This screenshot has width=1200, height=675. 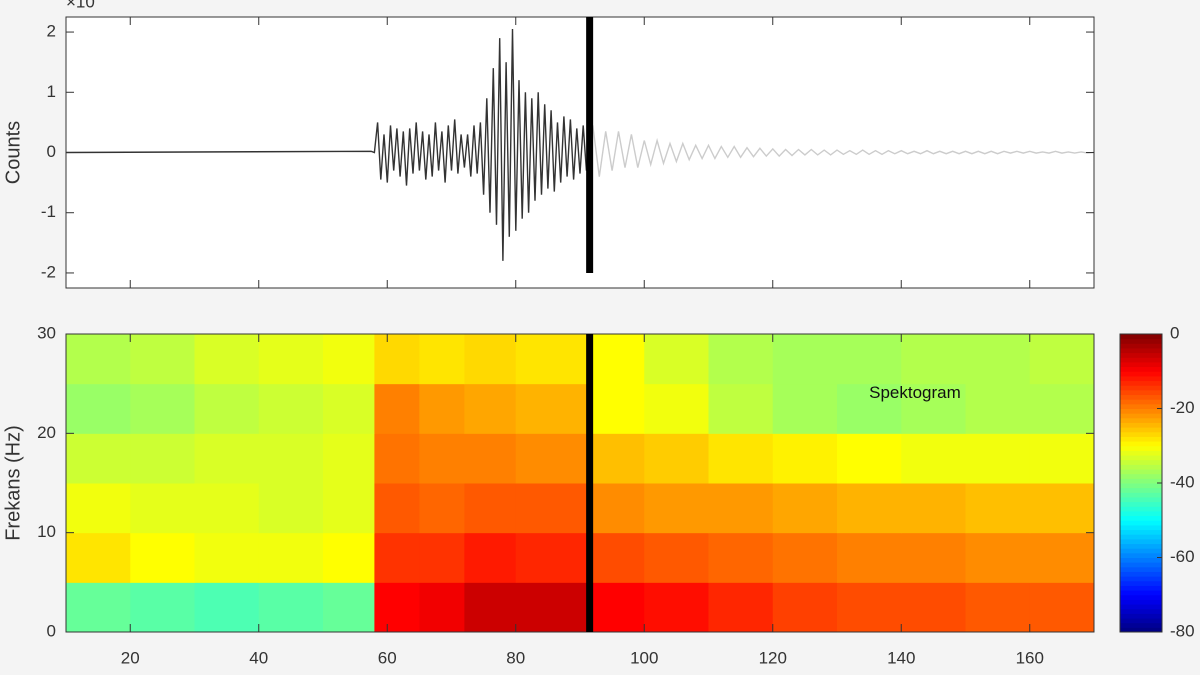 What do you see at coordinates (51, 630) in the screenshot?
I see `y-tick-label: 0` at bounding box center [51, 630].